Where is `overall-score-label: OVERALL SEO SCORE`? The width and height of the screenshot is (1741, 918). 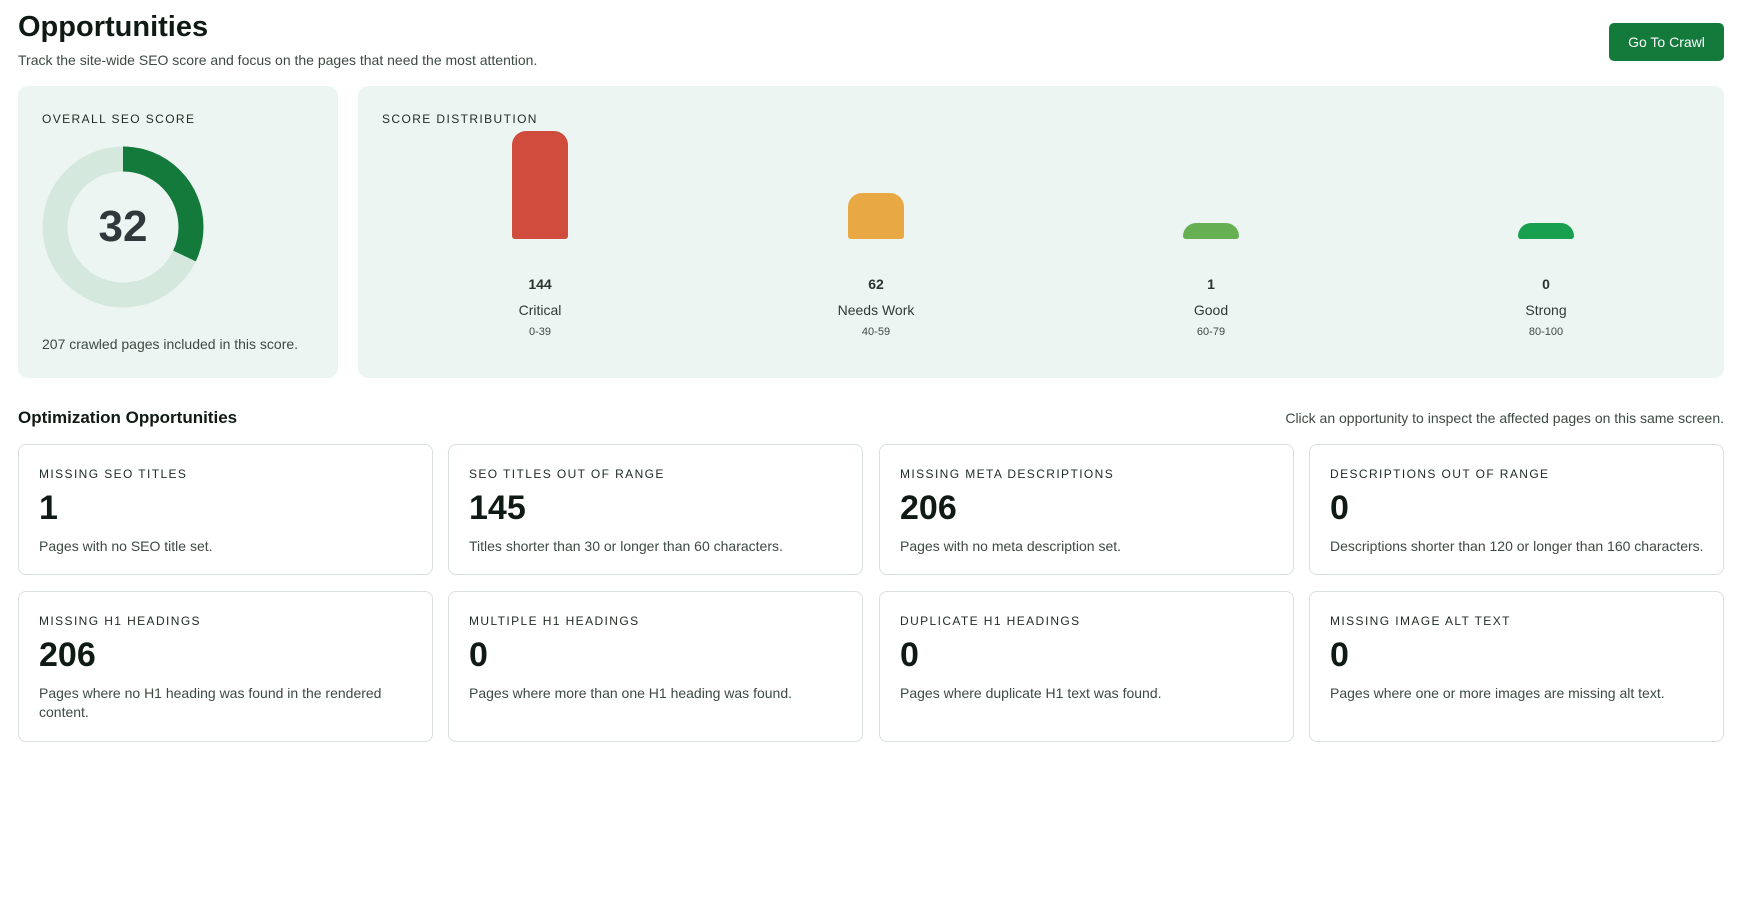
overall-score-label: OVERALL SEO SCORE is located at coordinates (119, 119).